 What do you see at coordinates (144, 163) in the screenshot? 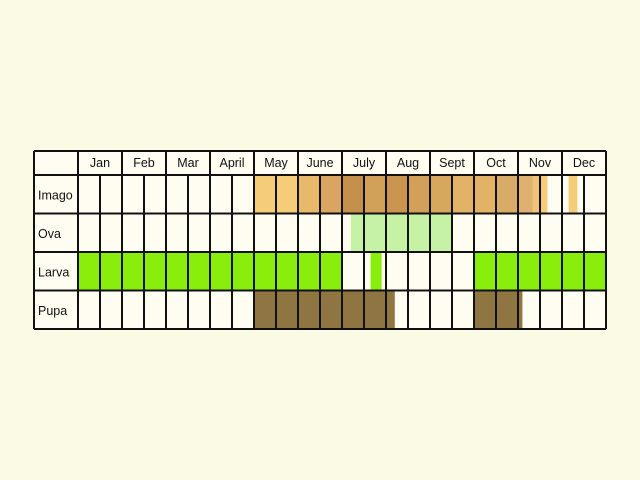
I see `month-label-feb: Feb` at bounding box center [144, 163].